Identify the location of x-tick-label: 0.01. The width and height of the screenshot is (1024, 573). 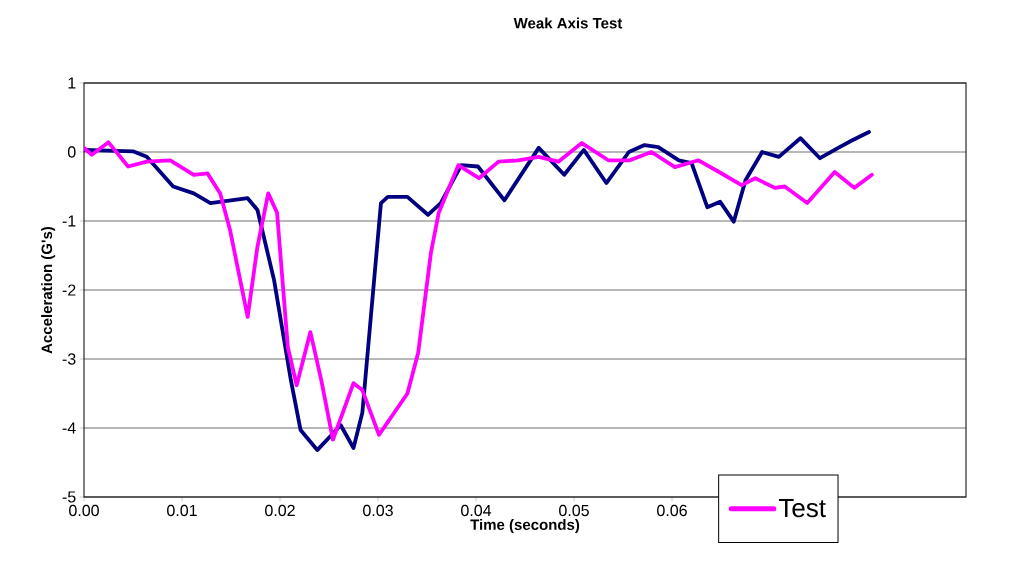
(182, 510).